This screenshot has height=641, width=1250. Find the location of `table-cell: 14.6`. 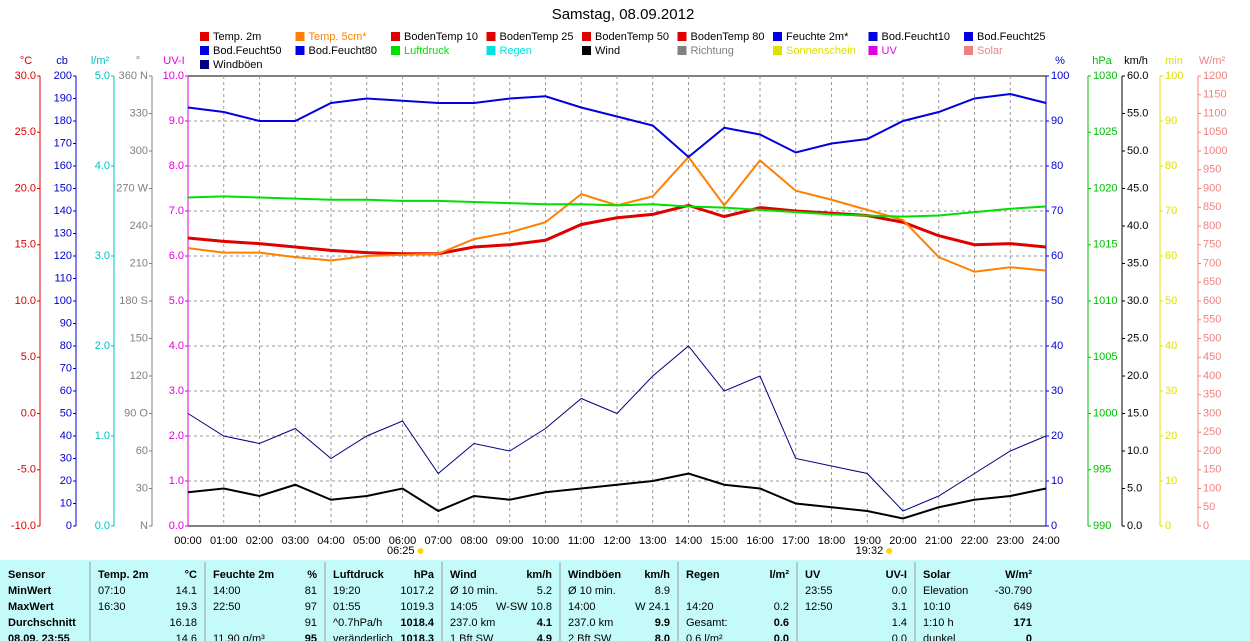

table-cell: 14.6 is located at coordinates (186, 637).